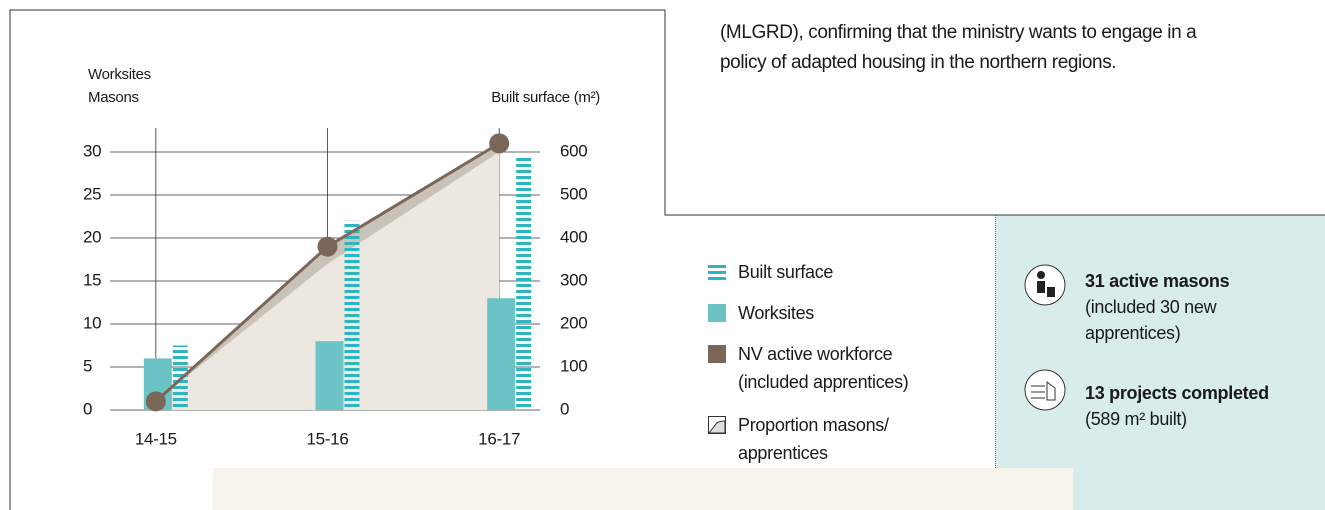 The width and height of the screenshot is (1325, 510). I want to click on legend-item: Proportion masons/ apprentices, so click(830, 439).